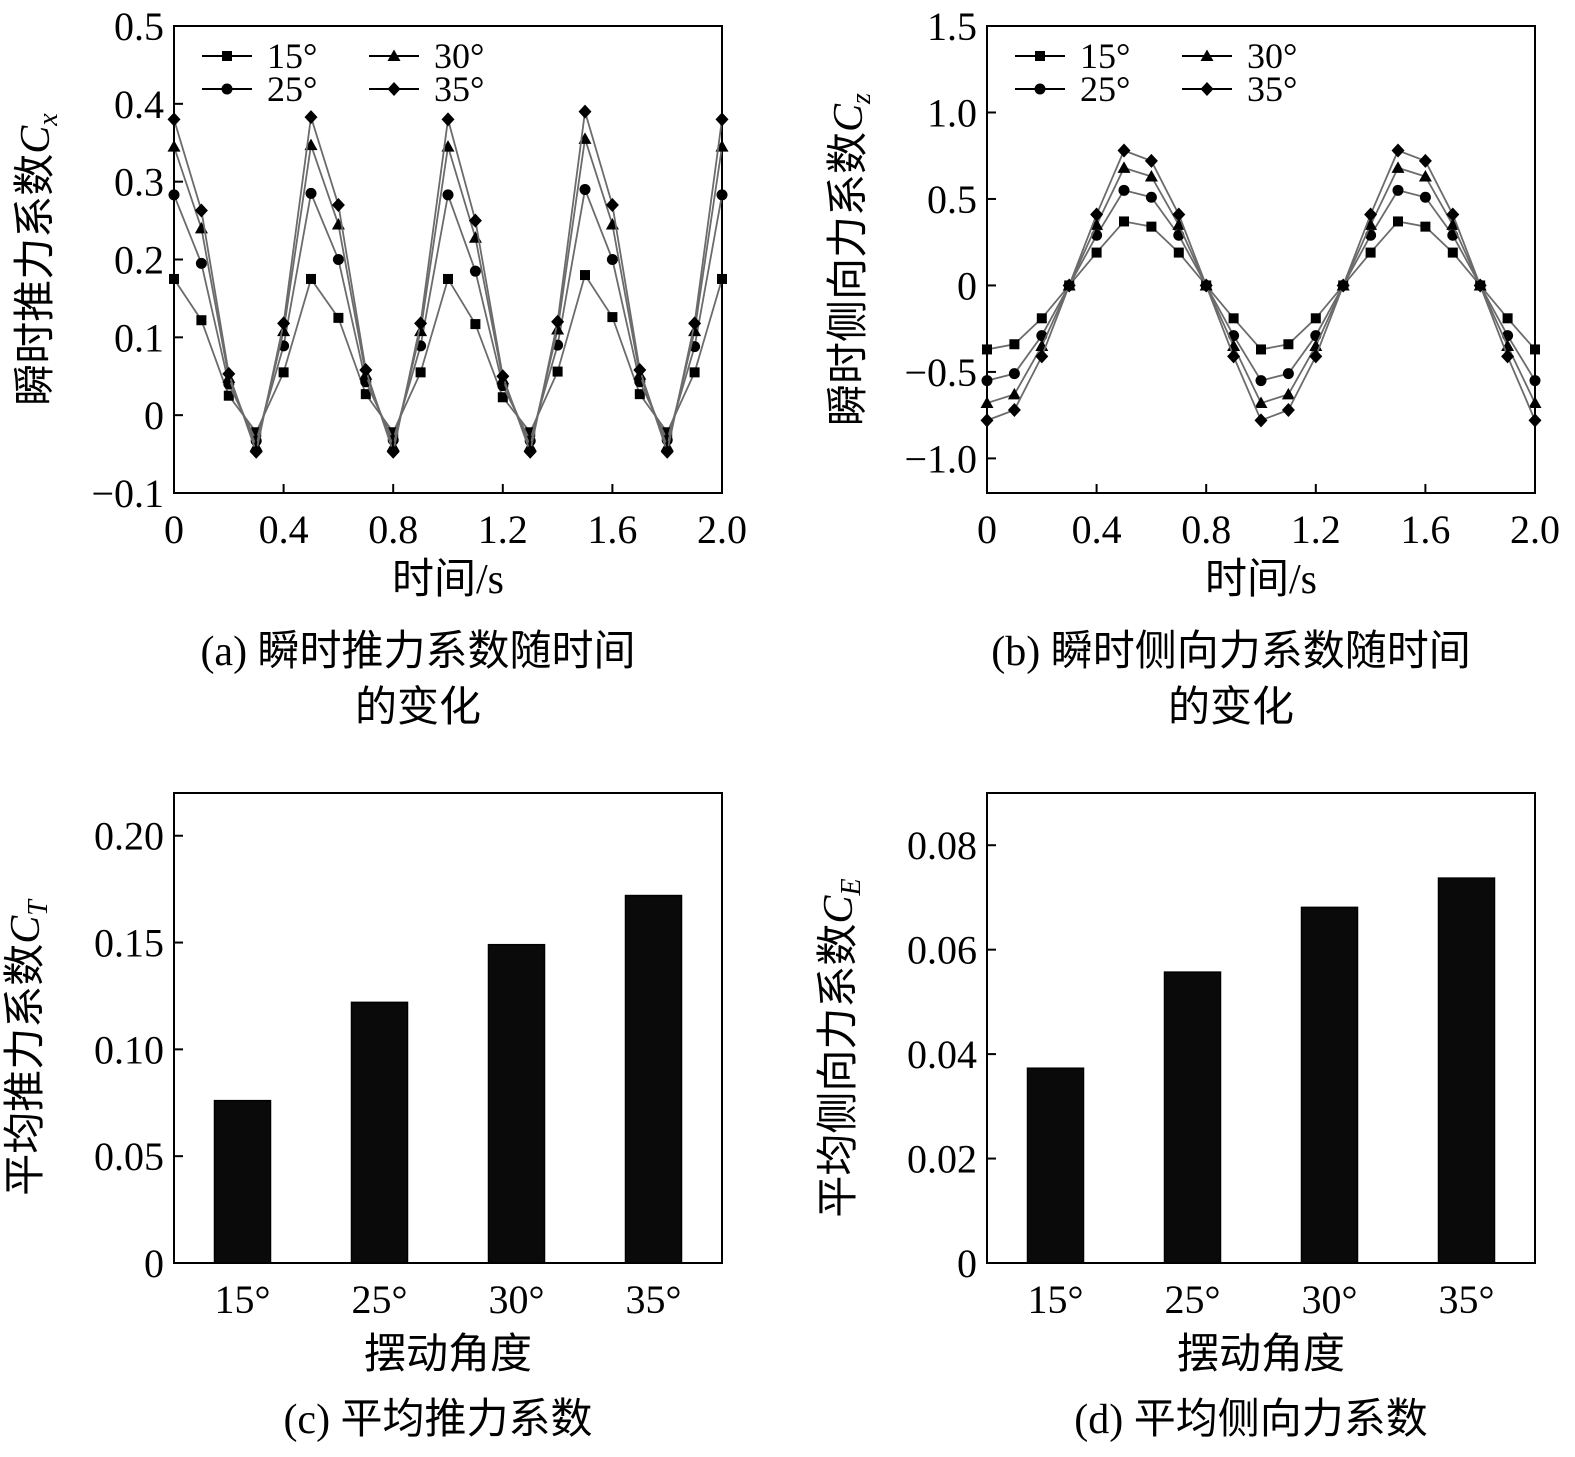 The height and width of the screenshot is (1457, 1575). Describe the element at coordinates (380, 1299) in the screenshot. I see `x-tick-label: 25°` at that location.